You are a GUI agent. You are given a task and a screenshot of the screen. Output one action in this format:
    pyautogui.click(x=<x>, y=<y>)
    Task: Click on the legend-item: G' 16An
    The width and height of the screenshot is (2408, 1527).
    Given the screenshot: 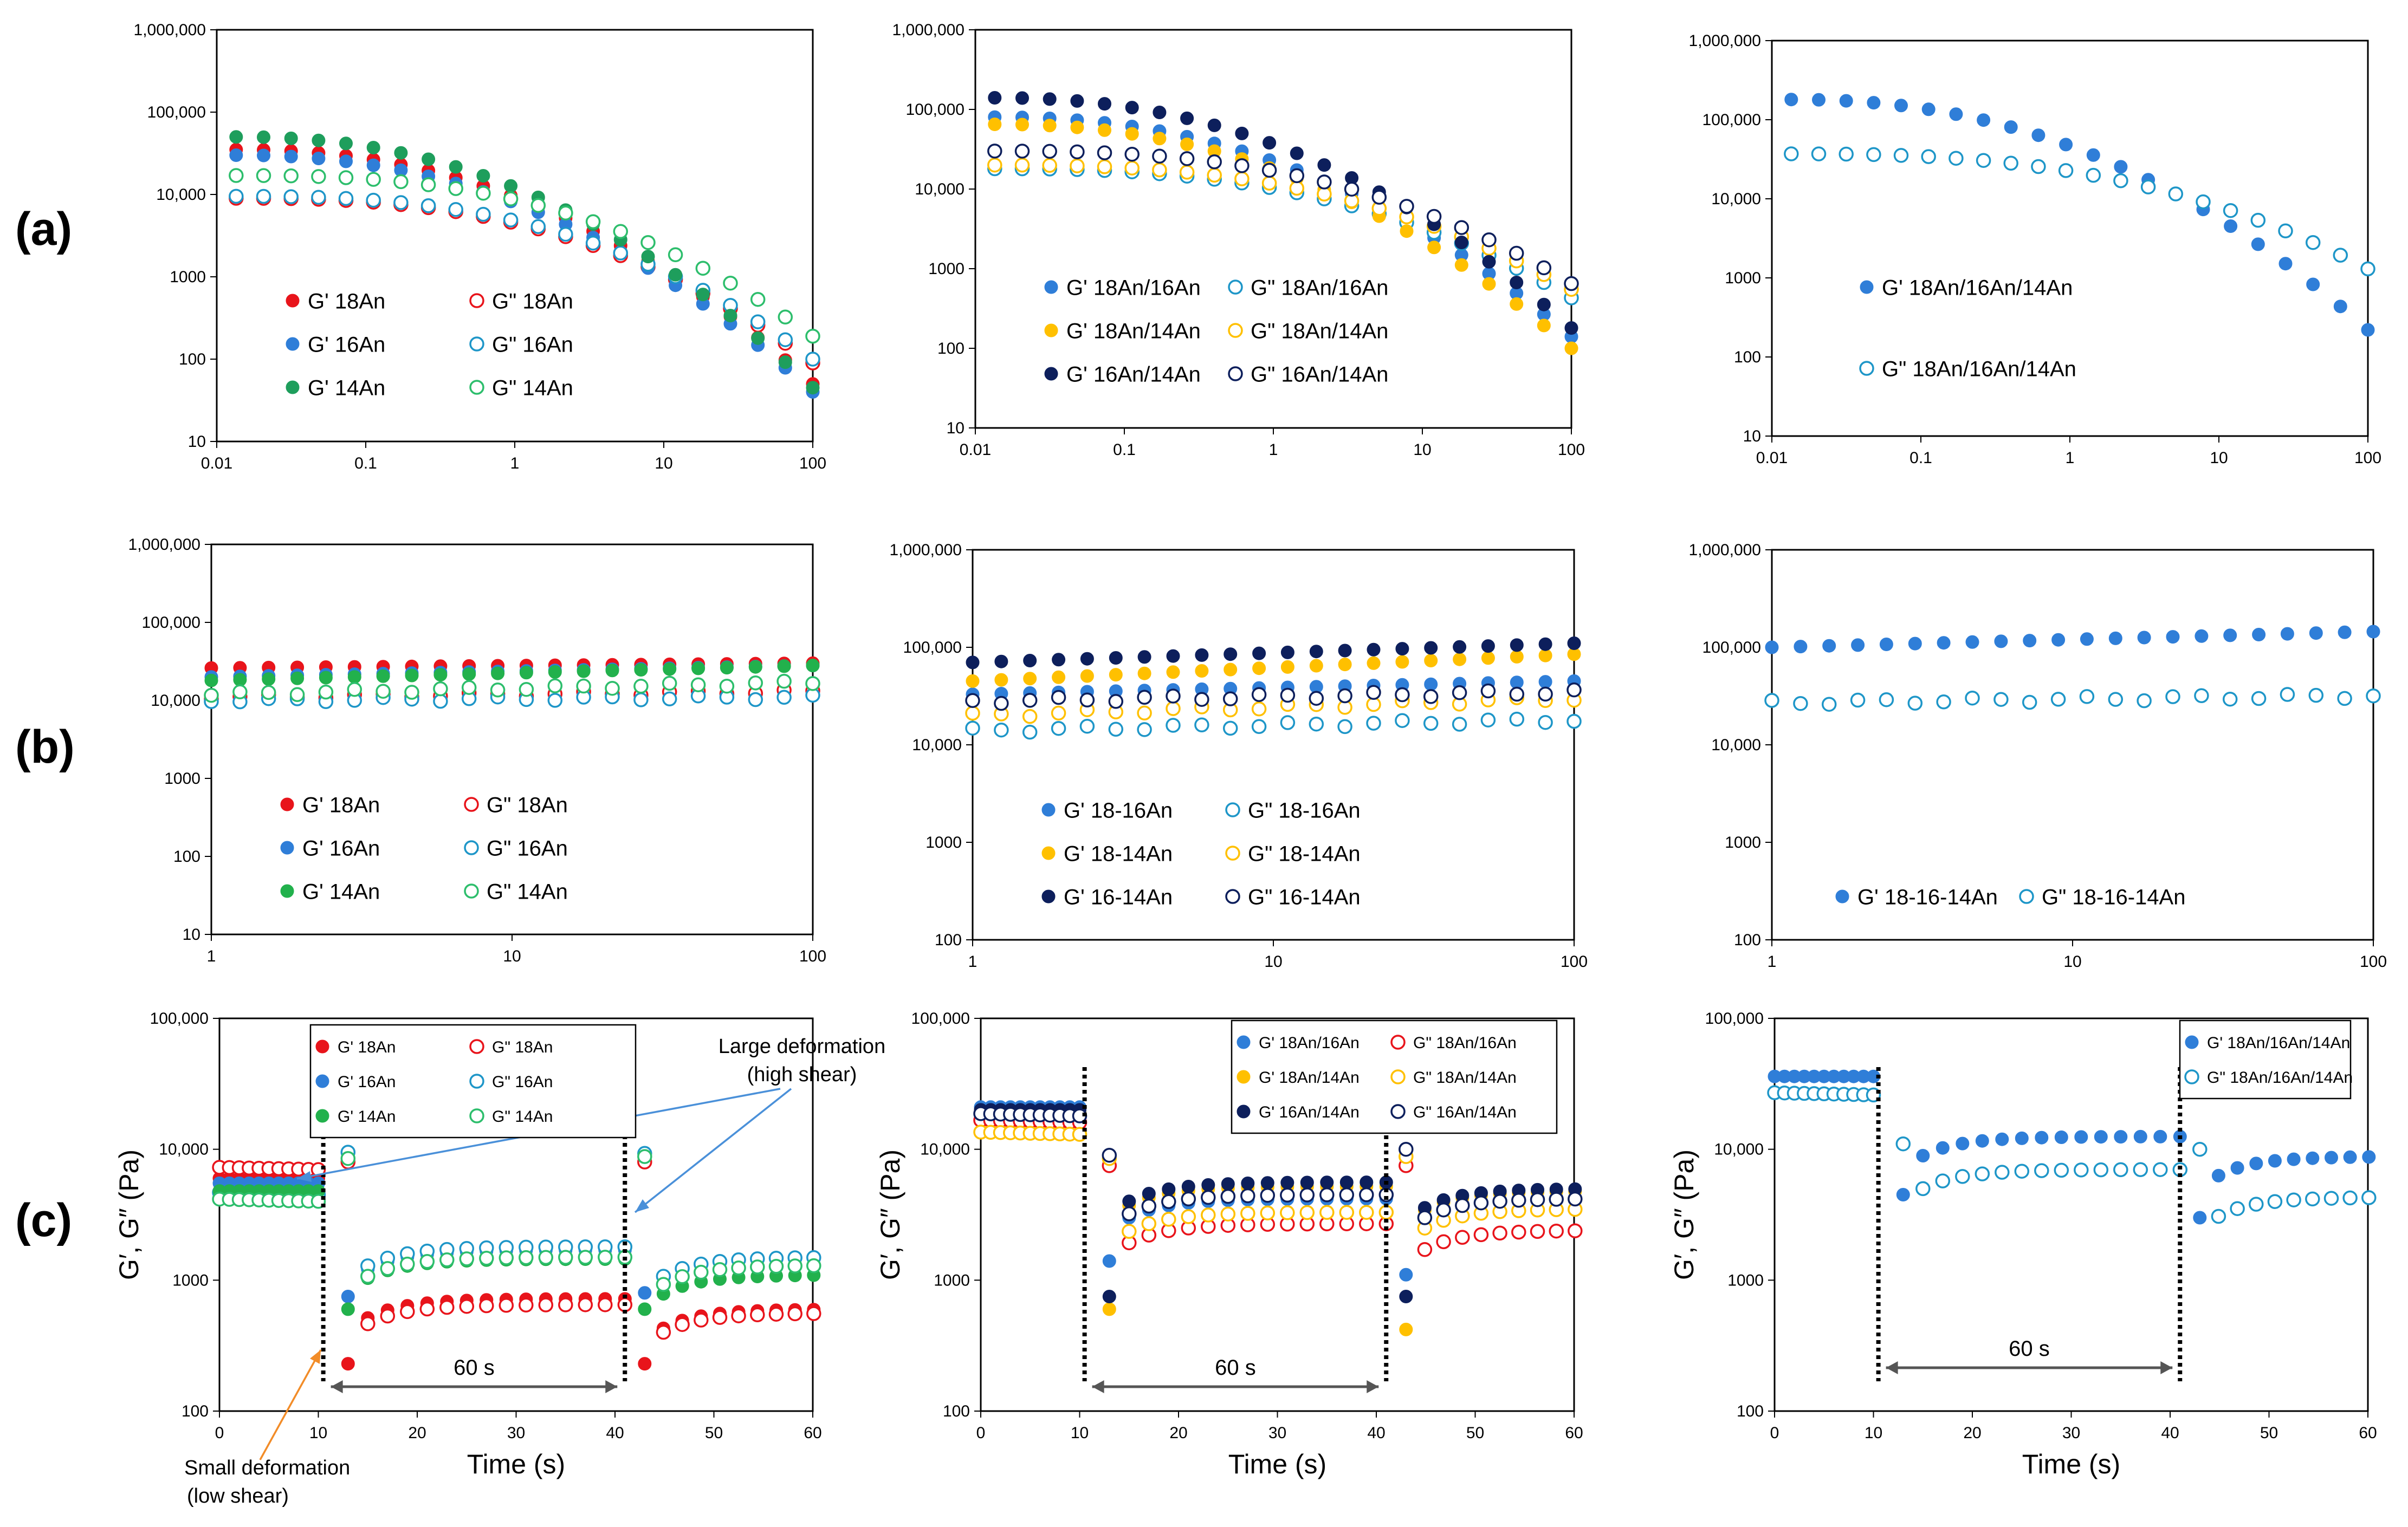 What is the action you would take?
    pyautogui.click(x=330, y=848)
    